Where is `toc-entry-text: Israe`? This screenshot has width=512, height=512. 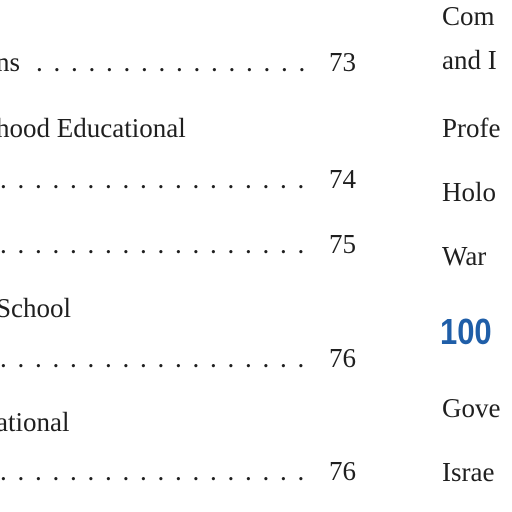 toc-entry-text: Israe is located at coordinates (468, 472).